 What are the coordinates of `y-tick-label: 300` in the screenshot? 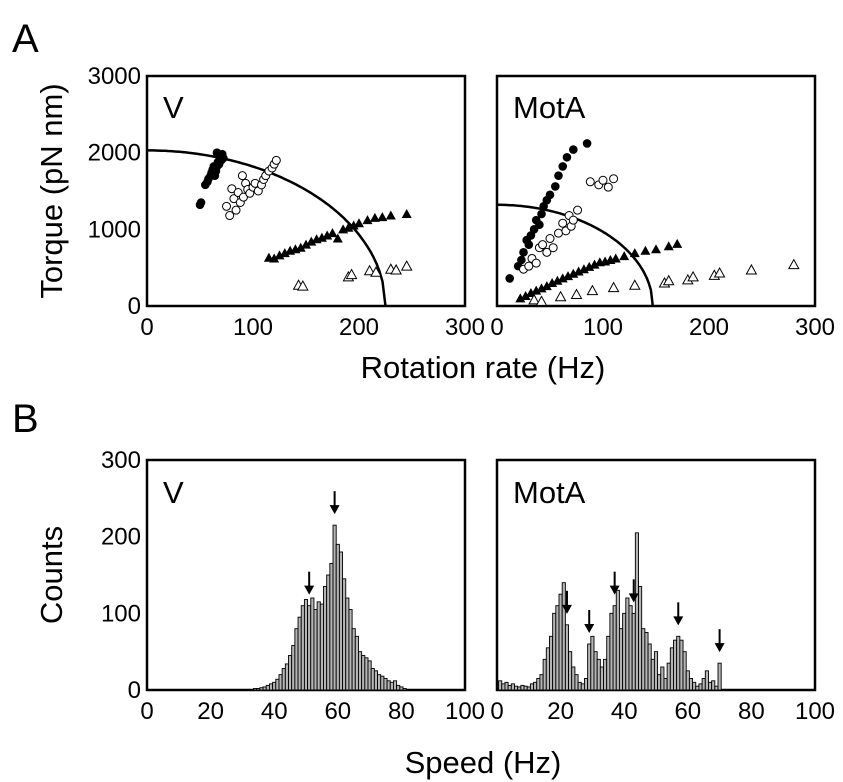 It's located at (121, 460).